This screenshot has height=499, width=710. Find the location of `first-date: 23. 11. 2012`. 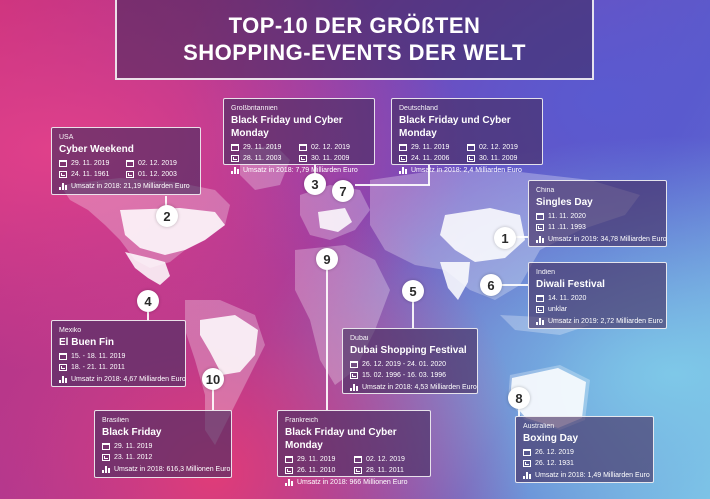

first-date: 23. 11. 2012 is located at coordinates (133, 457).